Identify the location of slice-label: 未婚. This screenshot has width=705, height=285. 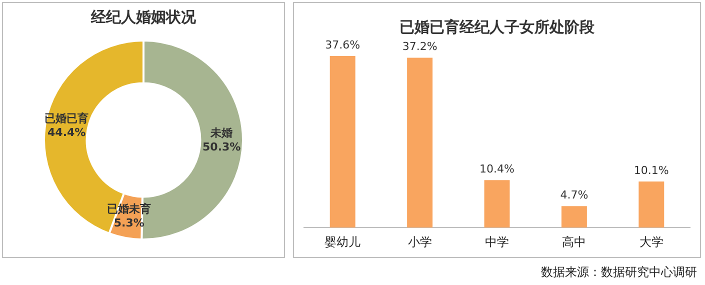
(221, 133).